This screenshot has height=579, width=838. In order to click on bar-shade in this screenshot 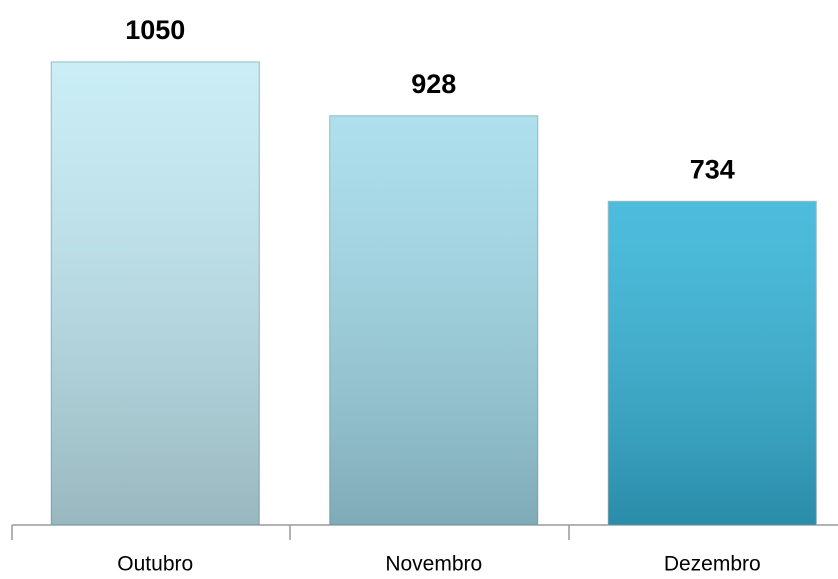, I will do `click(712, 363)`.